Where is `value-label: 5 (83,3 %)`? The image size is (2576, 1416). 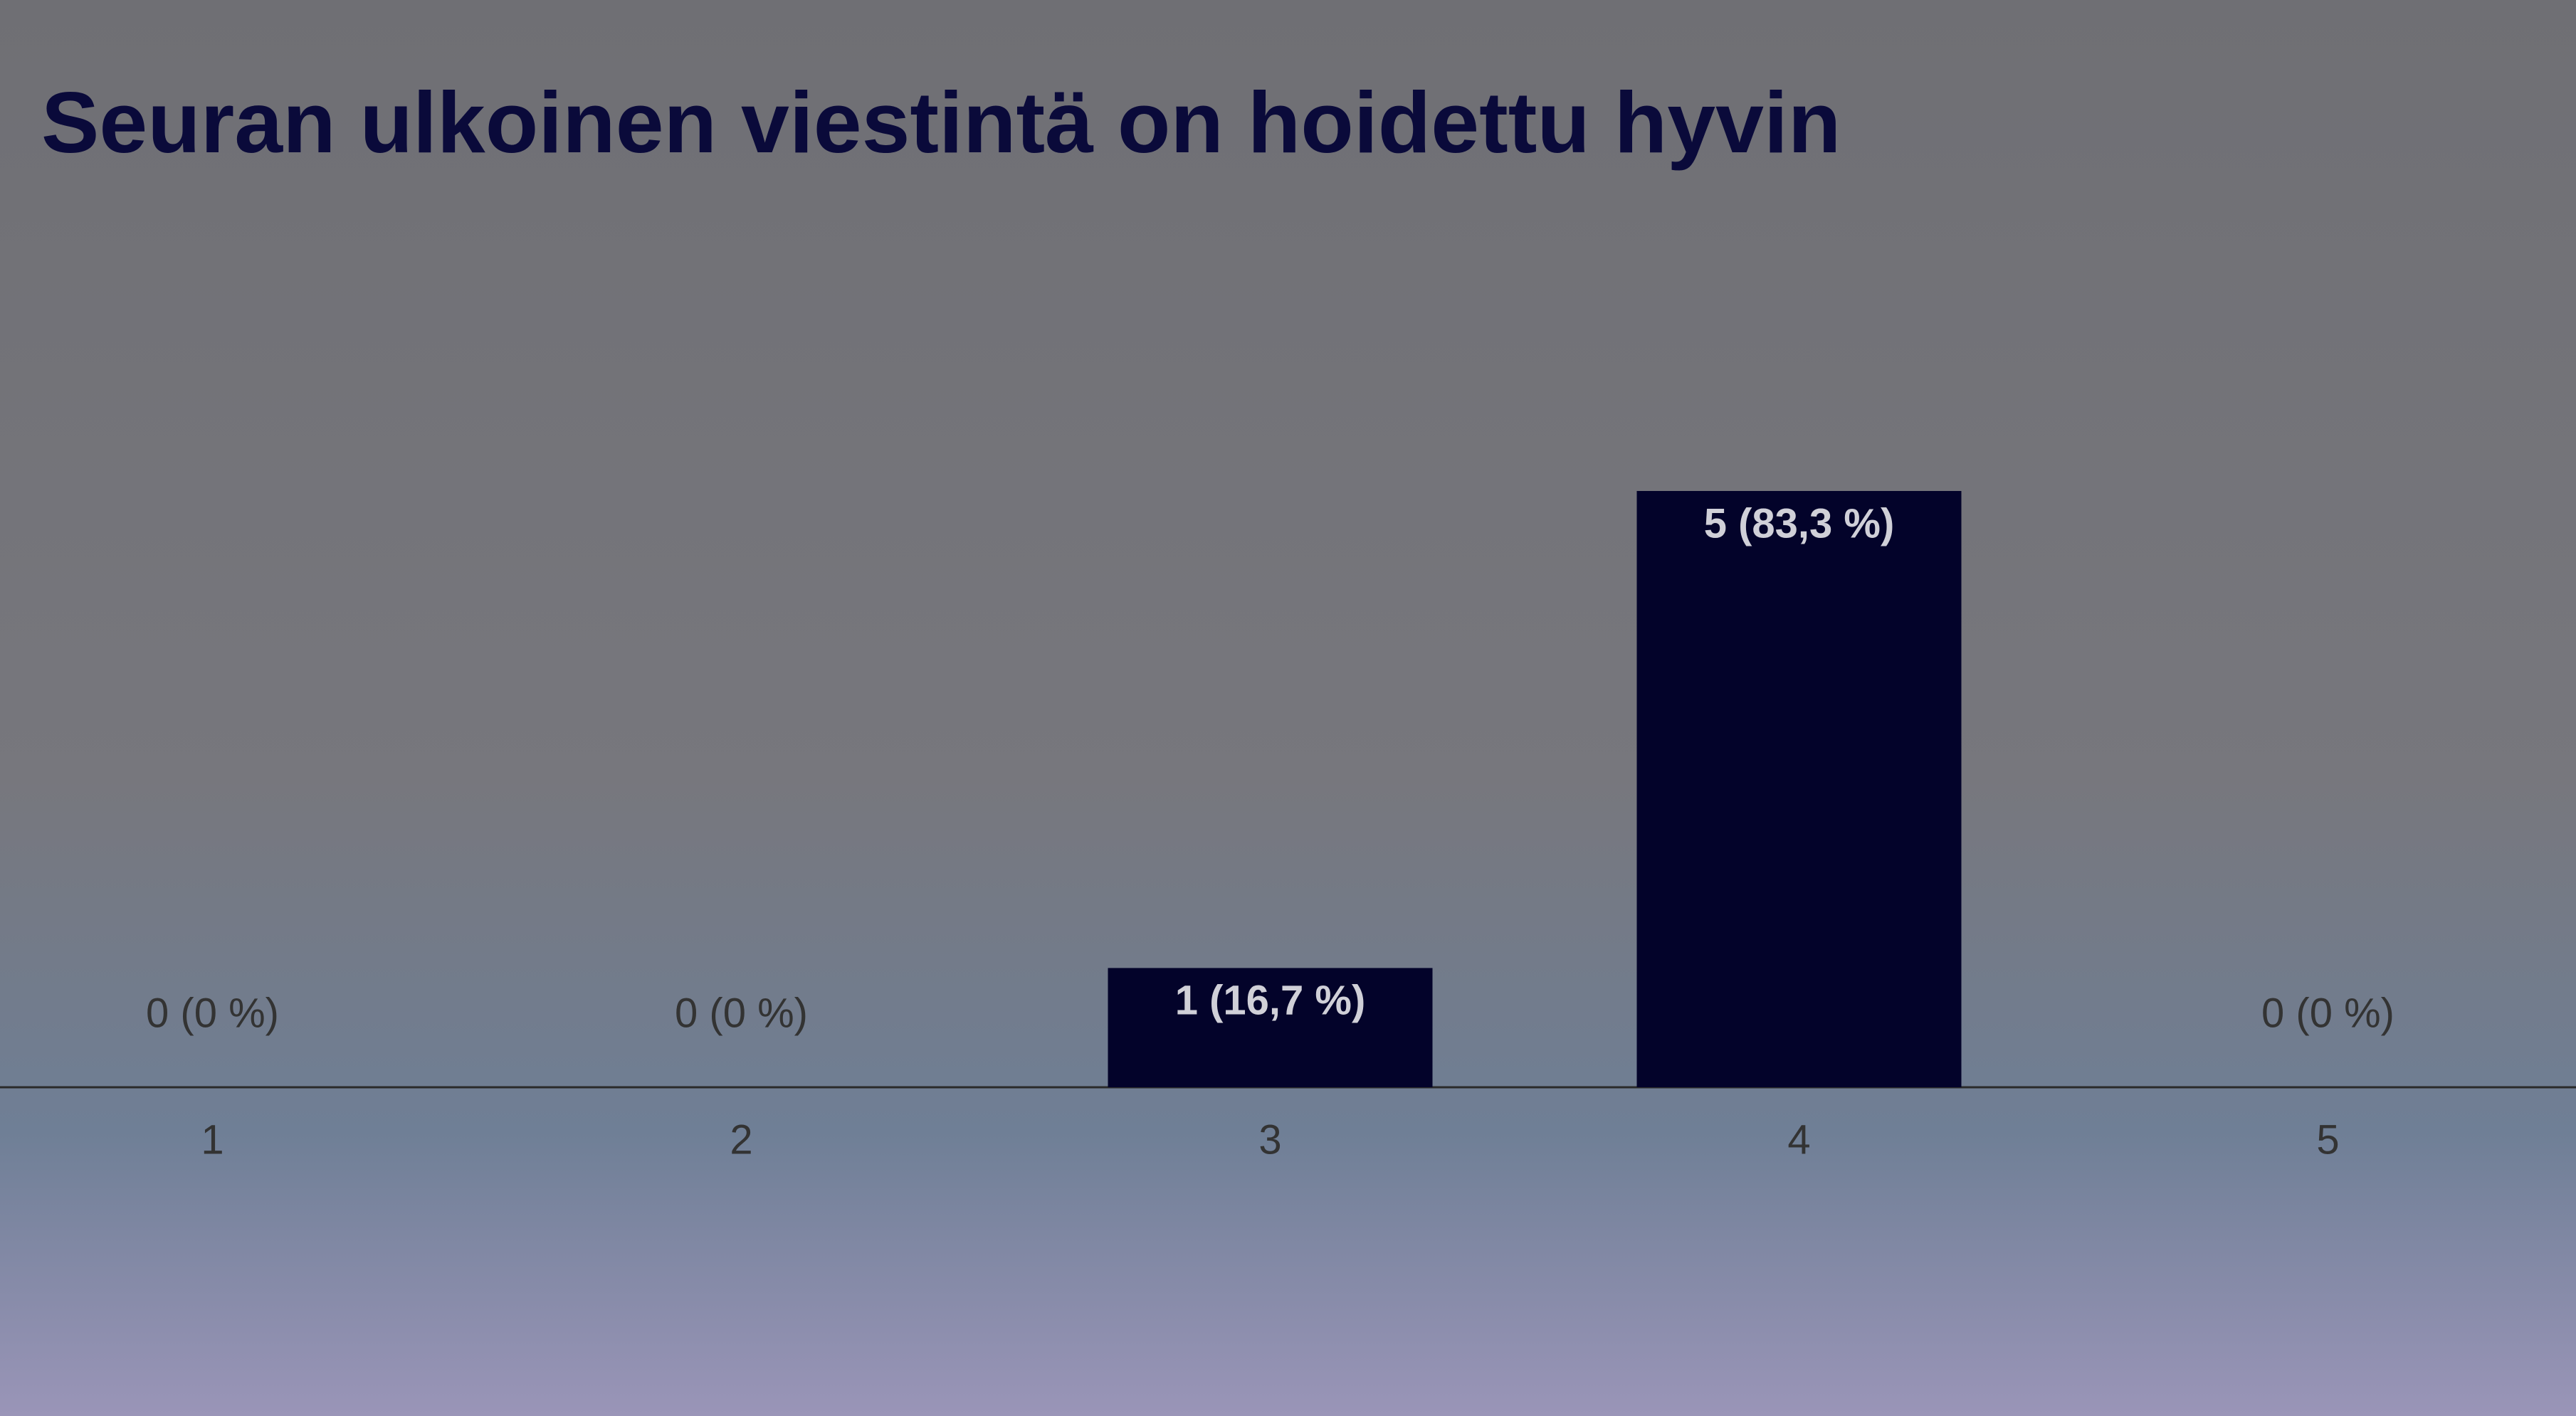
value-label: 5 (83,3 %) is located at coordinates (1799, 523).